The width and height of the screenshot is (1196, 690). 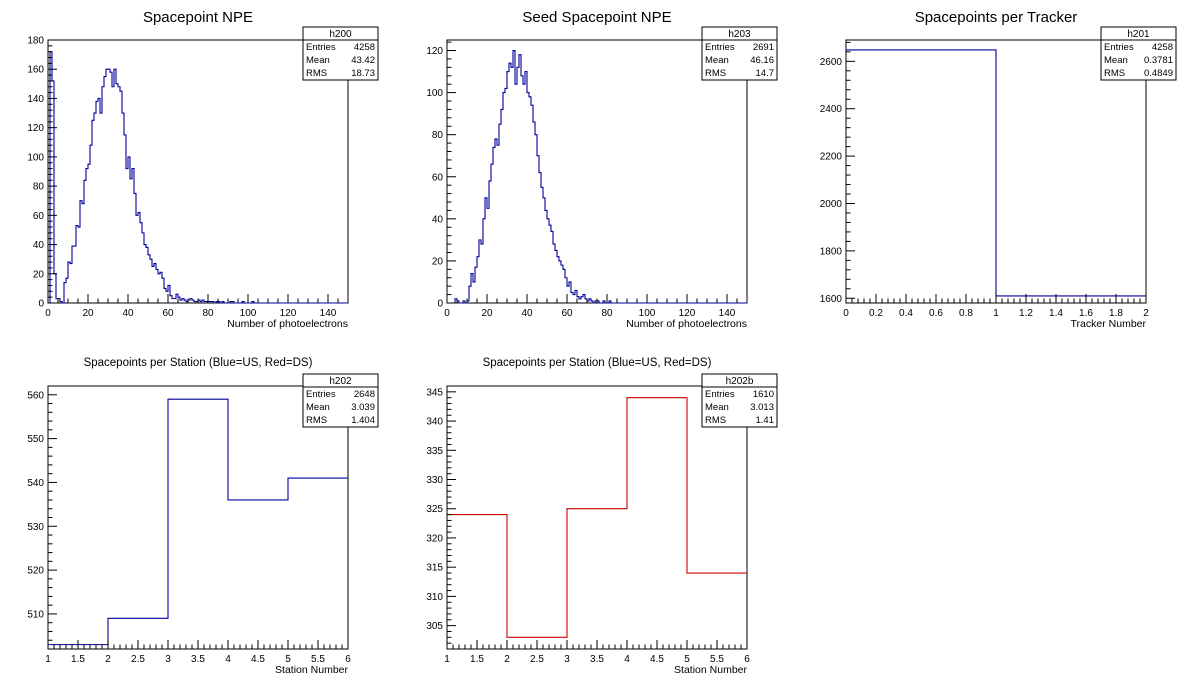 I want to click on y-tick-label: 310, so click(x=434, y=597).